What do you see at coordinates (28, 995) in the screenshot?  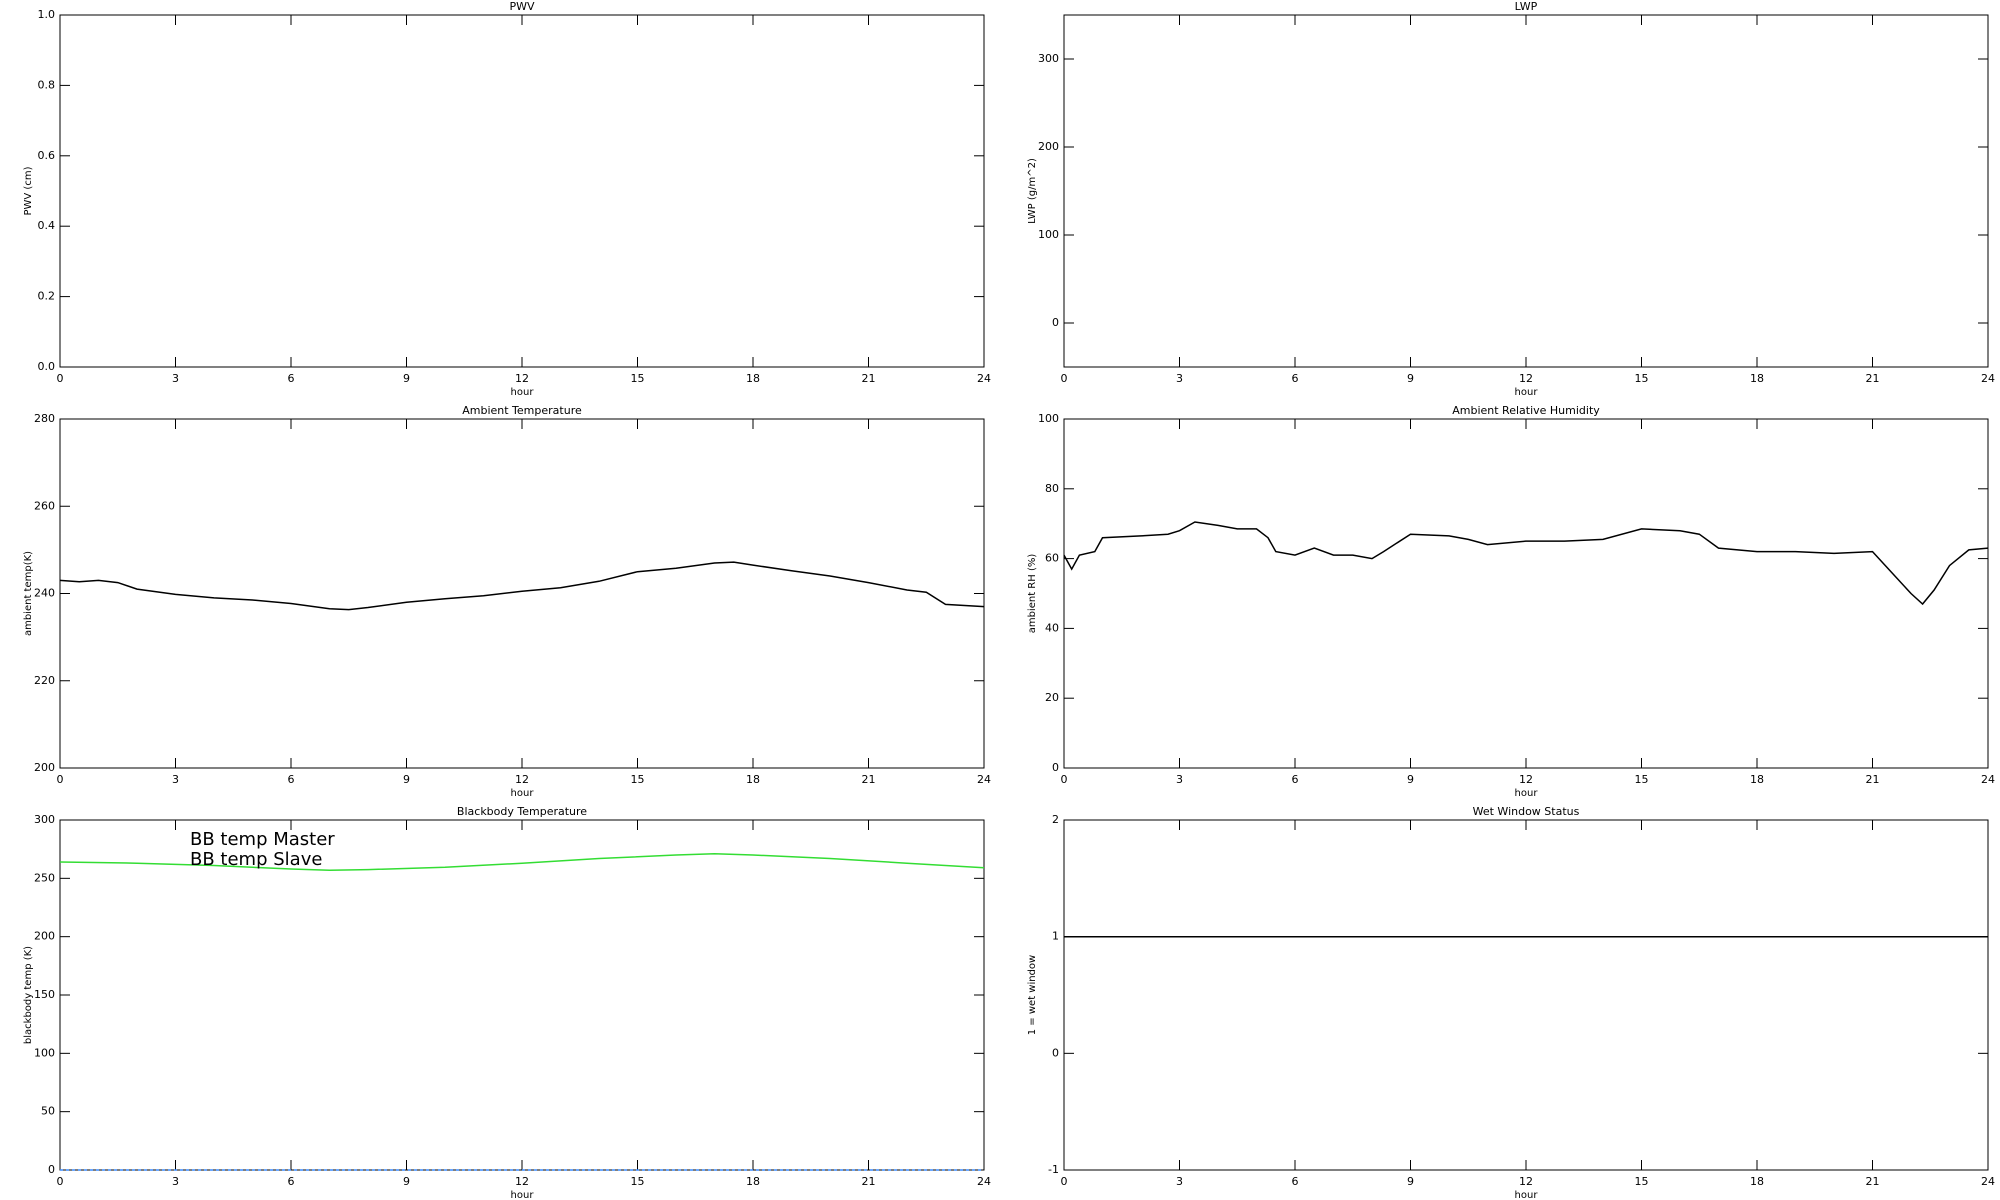 I see `y-axis-label: blackbody temp (K)` at bounding box center [28, 995].